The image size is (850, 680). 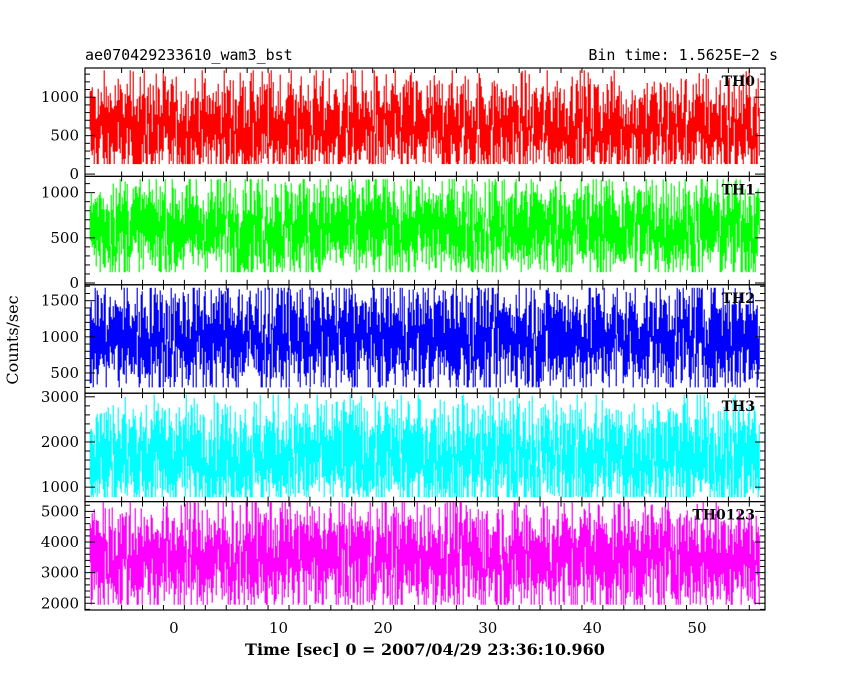 I want to click on panel-th3: 1000 2000 3000 TH3, so click(x=403, y=445).